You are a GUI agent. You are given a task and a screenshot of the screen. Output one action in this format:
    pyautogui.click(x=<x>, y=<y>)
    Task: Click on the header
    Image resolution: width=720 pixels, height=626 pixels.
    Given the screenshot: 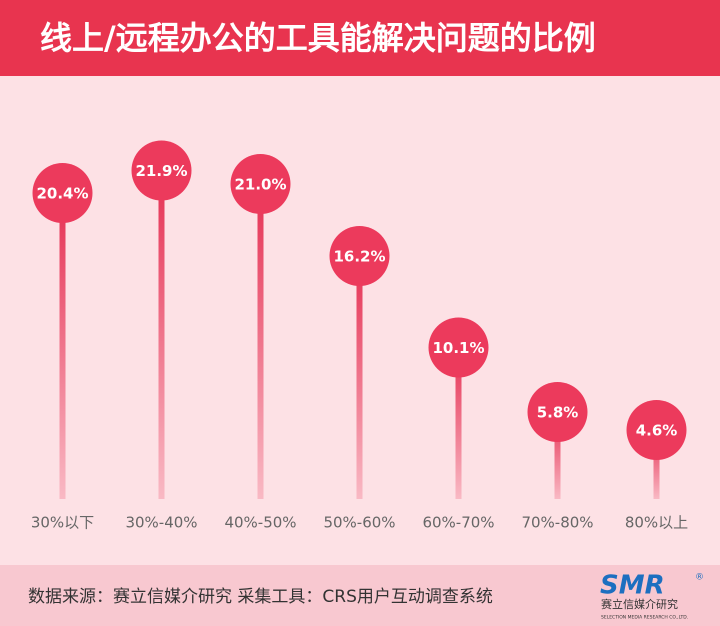 What is the action you would take?
    pyautogui.click(x=360, y=38)
    